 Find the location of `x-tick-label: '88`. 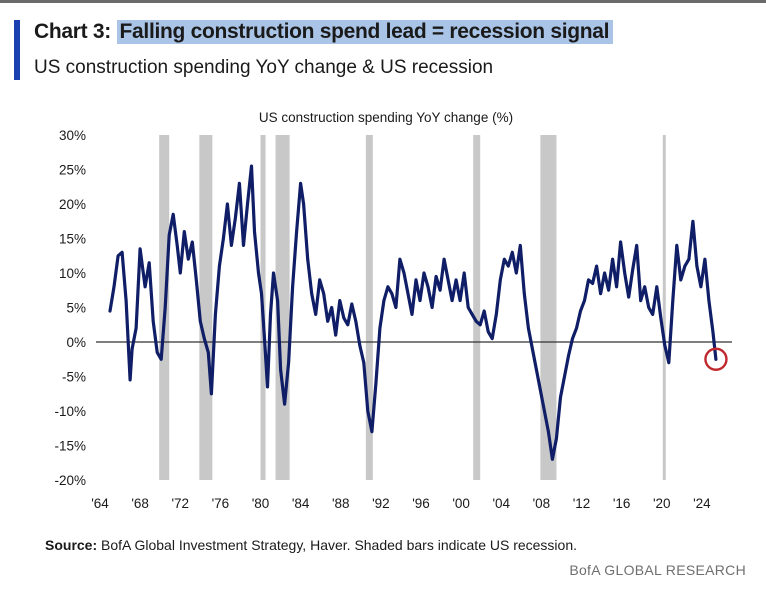

x-tick-label: '88 is located at coordinates (341, 503).